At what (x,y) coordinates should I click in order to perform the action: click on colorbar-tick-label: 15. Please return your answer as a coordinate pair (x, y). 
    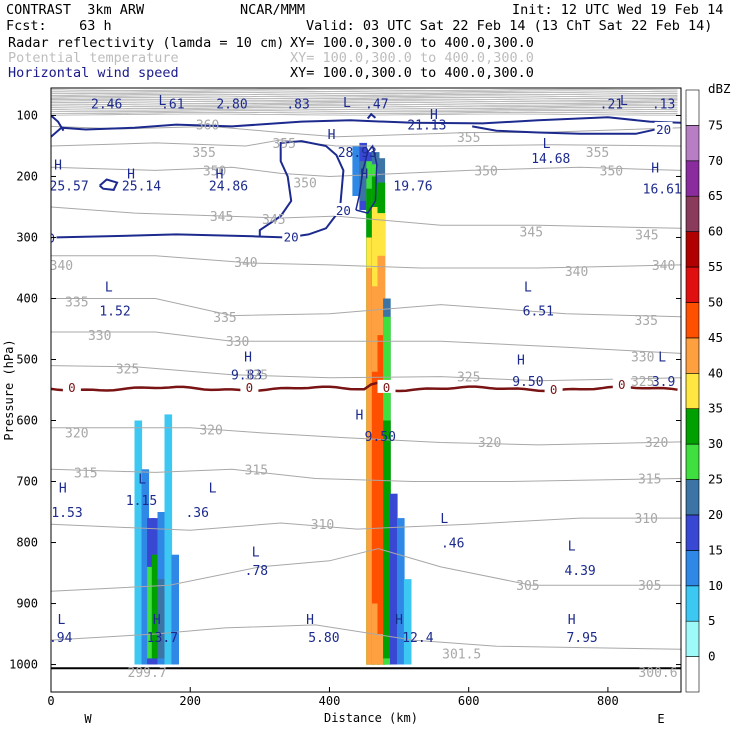
    Looking at the image, I should click on (715, 549).